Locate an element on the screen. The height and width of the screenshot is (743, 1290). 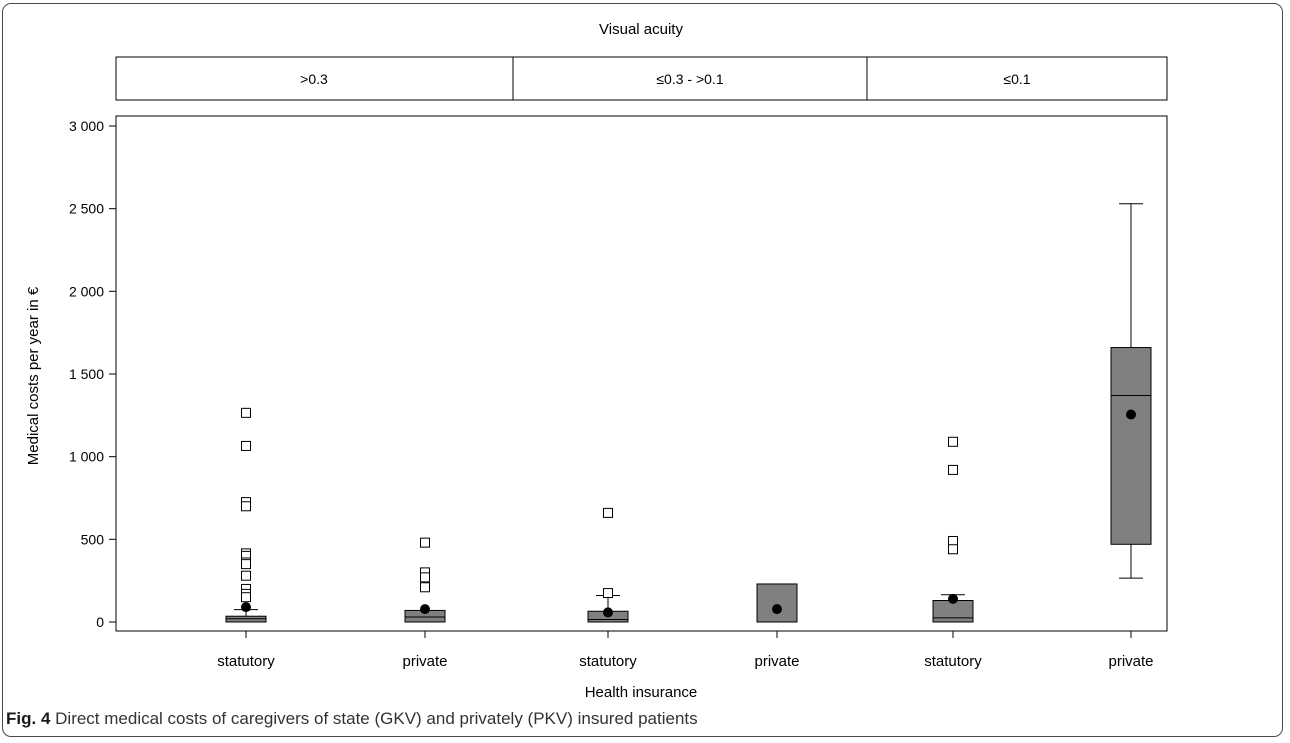
panel-label-low: ≤0.1 is located at coordinates (1016, 79).